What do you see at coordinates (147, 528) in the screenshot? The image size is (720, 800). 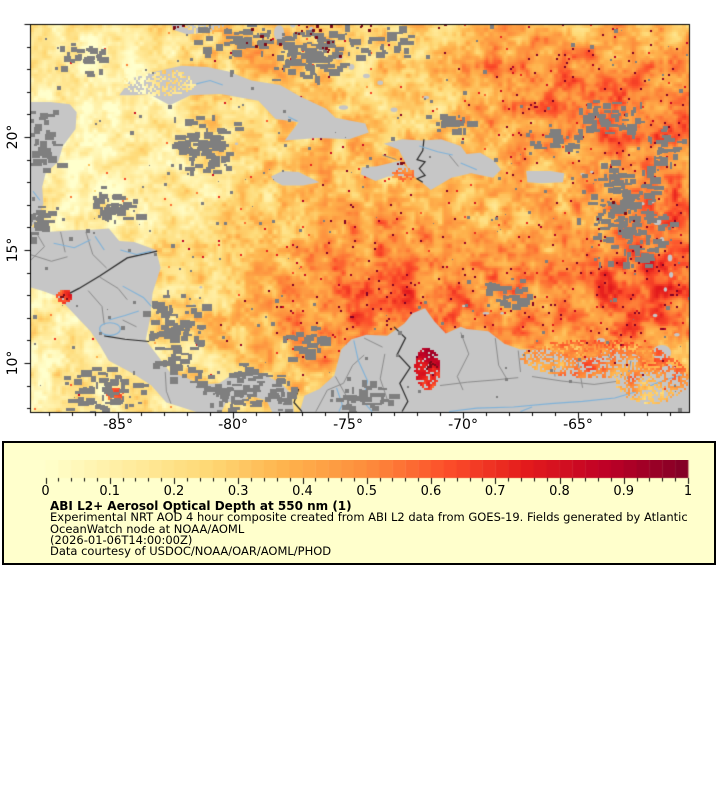 I see `legend-description-line2: OceanWatch node at NOAA/AOML` at bounding box center [147, 528].